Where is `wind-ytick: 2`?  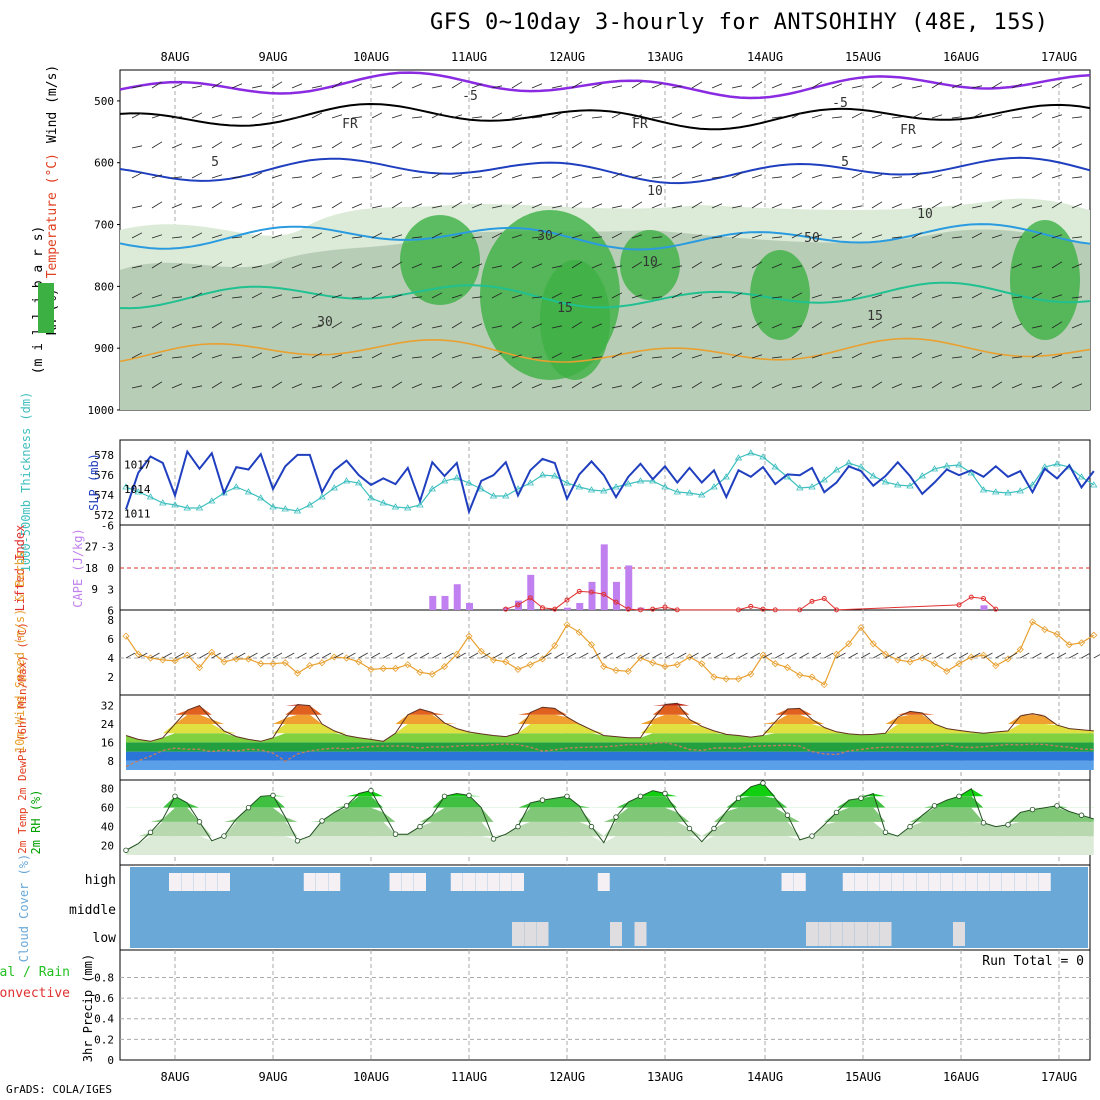 wind-ytick: 2 is located at coordinates (110, 677).